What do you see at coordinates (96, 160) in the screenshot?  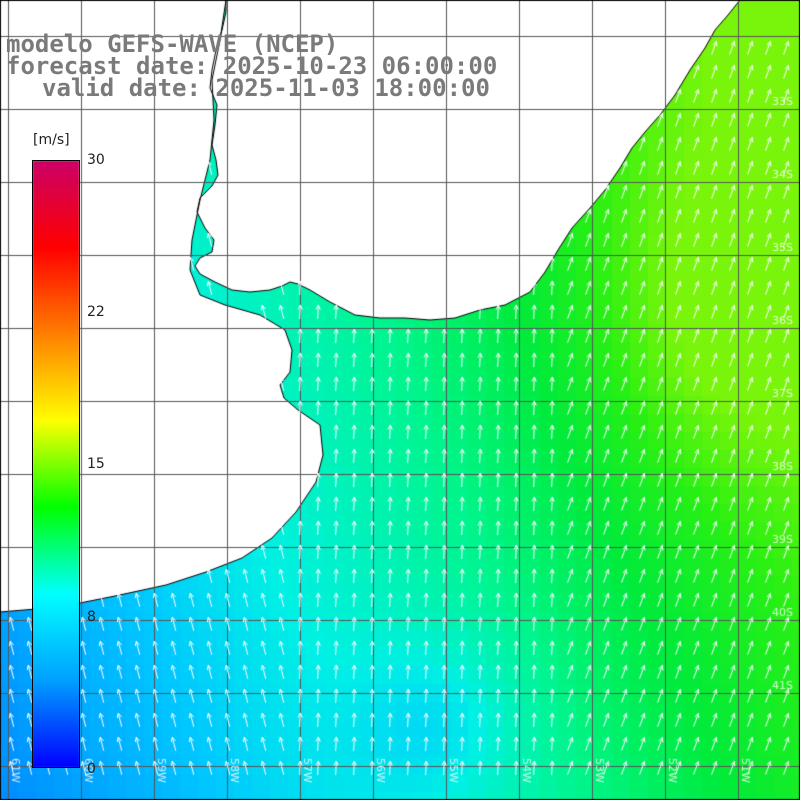 I see `colorbar-tick-30: 30` at bounding box center [96, 160].